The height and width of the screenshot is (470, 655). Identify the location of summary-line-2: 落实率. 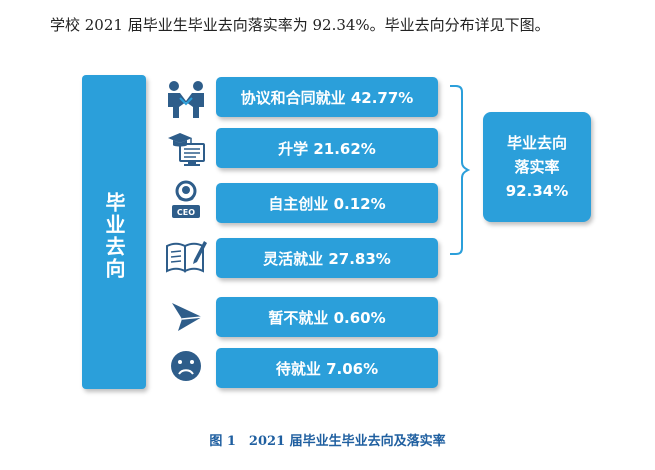
(537, 167).